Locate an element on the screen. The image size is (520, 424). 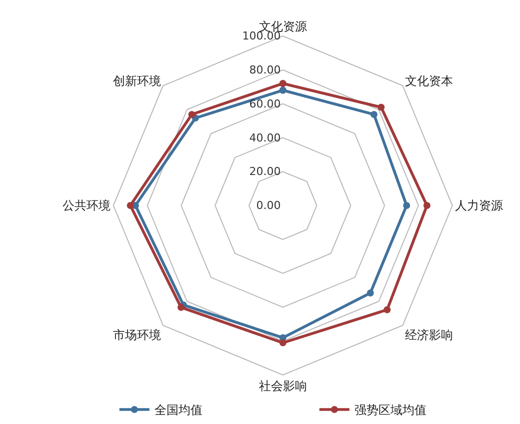
legend-label: 全国均值 is located at coordinates (178, 410).